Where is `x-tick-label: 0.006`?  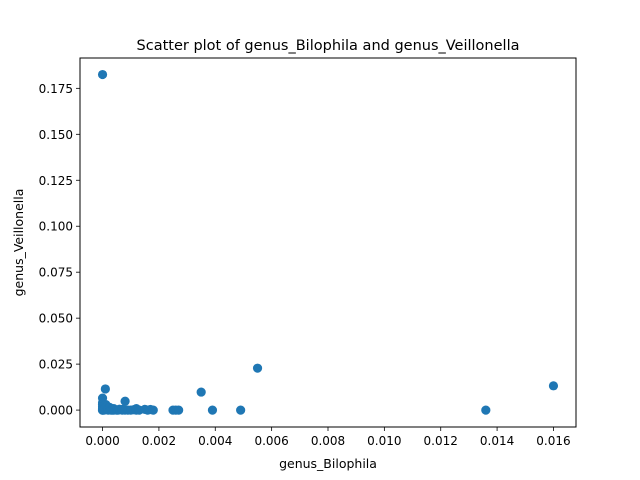 x-tick-label: 0.006 is located at coordinates (271, 441).